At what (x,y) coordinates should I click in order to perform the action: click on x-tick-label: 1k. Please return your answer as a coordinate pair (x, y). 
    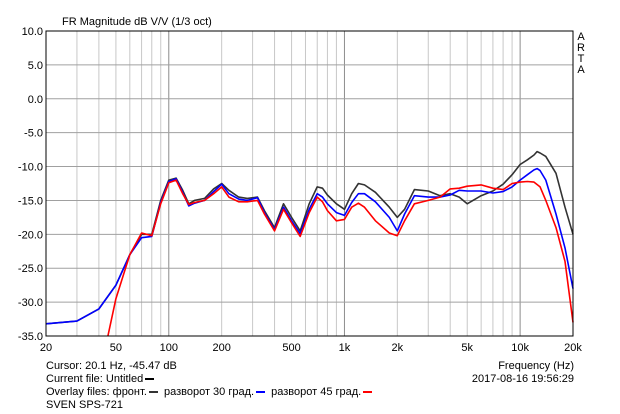
    Looking at the image, I should click on (345, 348).